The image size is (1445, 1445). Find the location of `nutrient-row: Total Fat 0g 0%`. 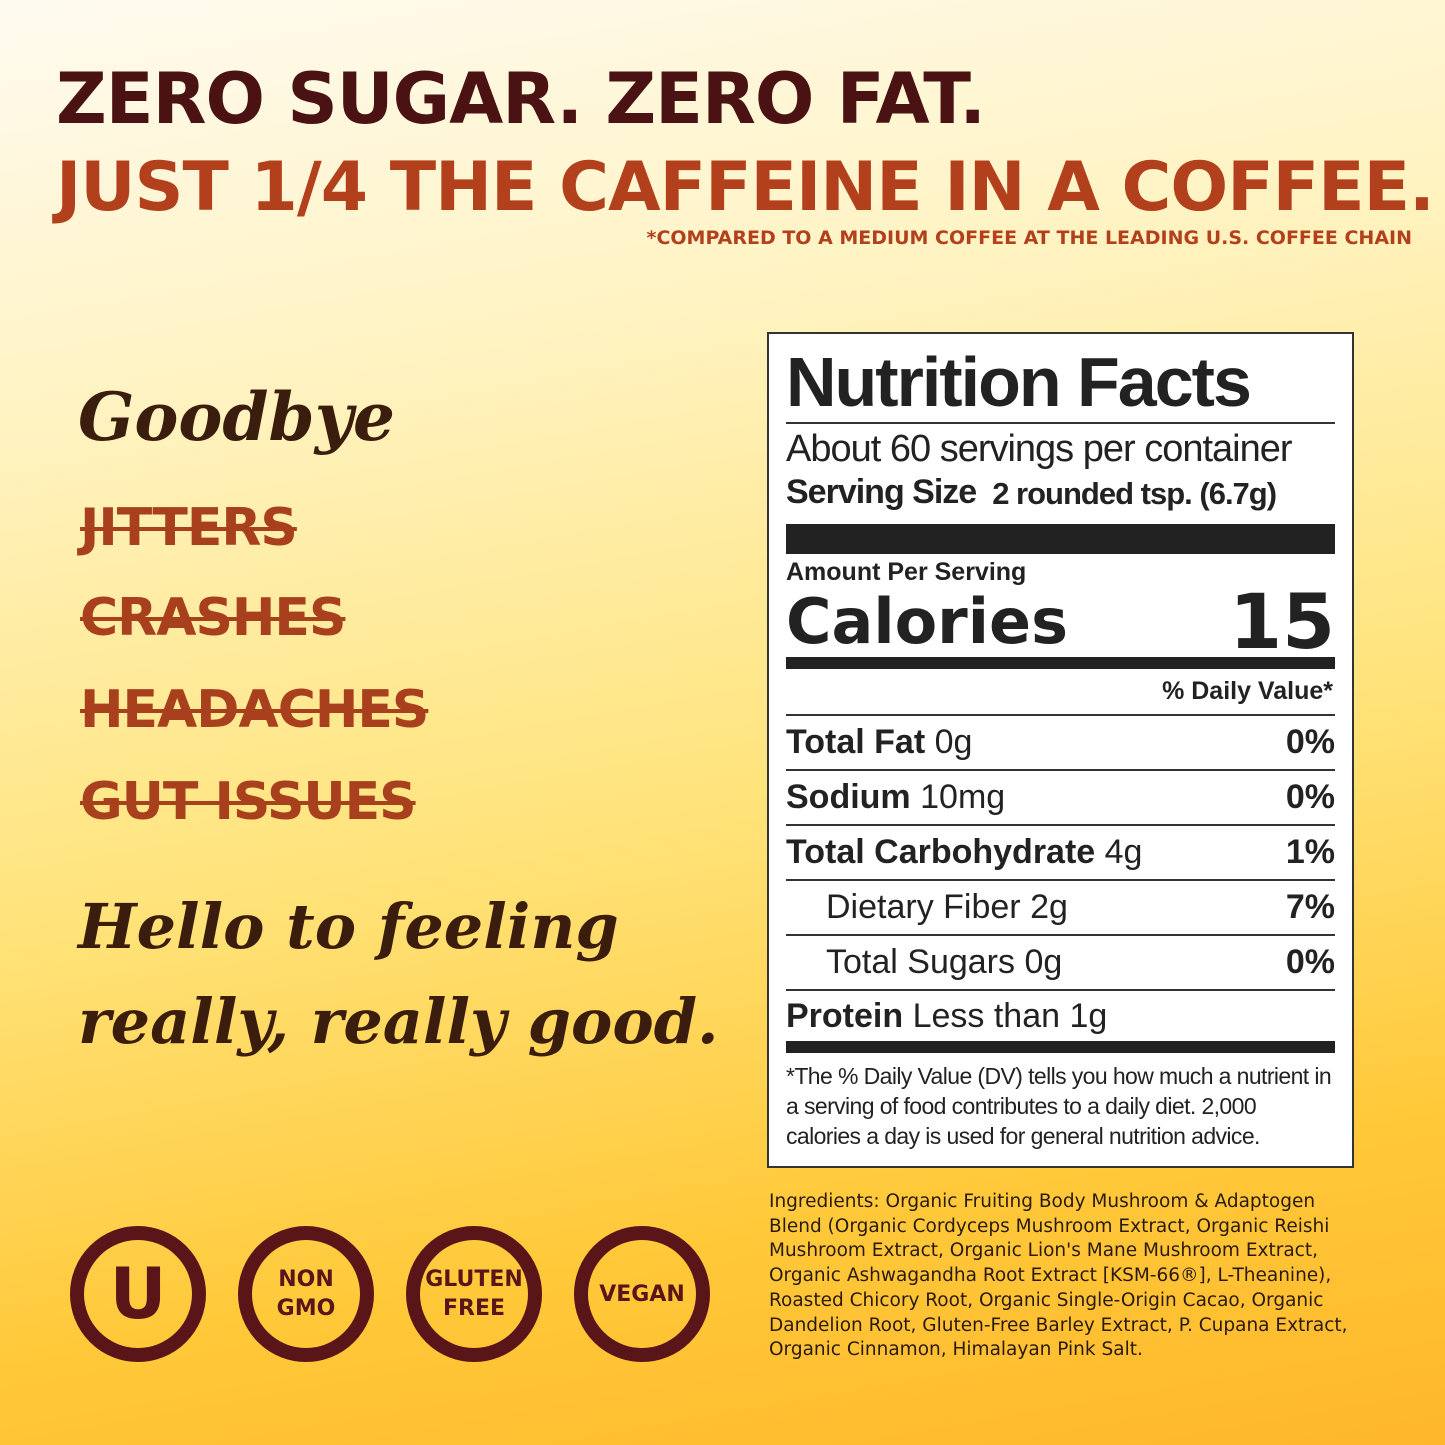

nutrient-row: Total Fat 0g 0% is located at coordinates (1060, 743).